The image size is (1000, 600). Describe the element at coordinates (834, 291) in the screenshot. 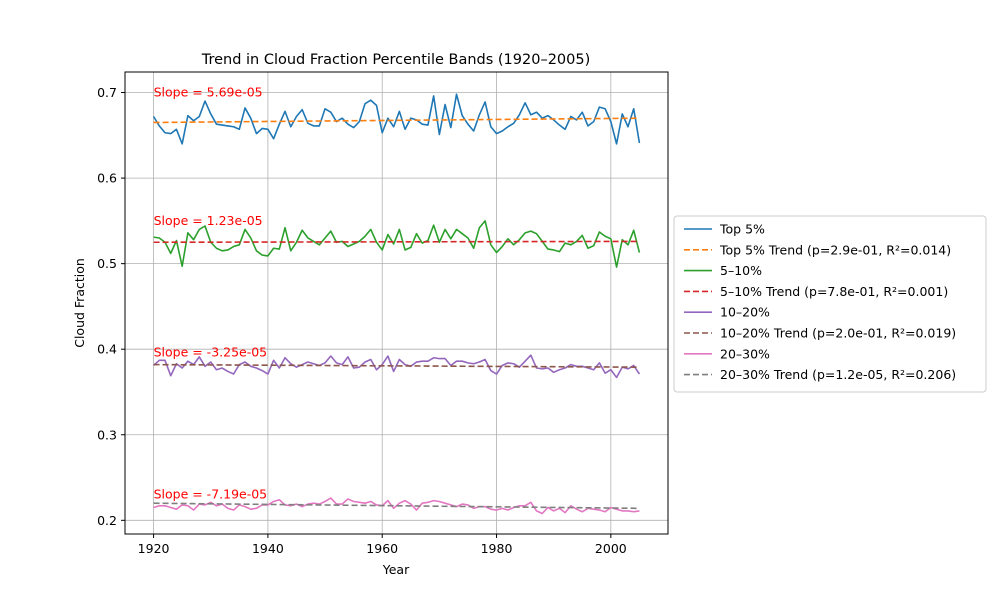

I see `legend-label: 5–10% Trend (p=7.8e-01, R²=0.001)` at that location.